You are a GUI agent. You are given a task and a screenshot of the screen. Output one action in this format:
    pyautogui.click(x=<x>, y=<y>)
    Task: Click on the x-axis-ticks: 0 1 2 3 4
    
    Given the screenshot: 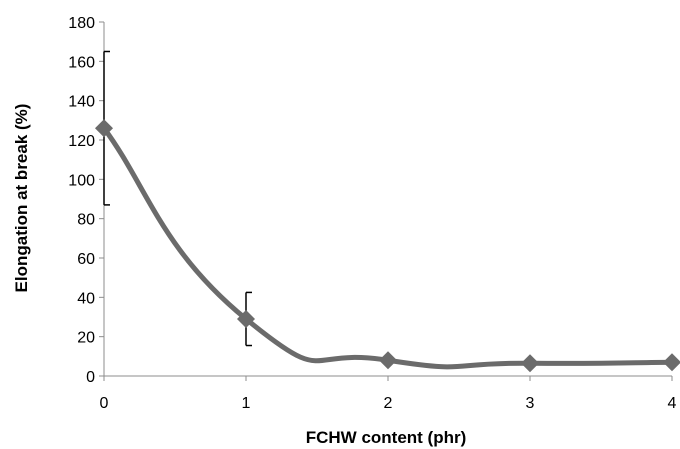 What is the action you would take?
    pyautogui.click(x=388, y=394)
    